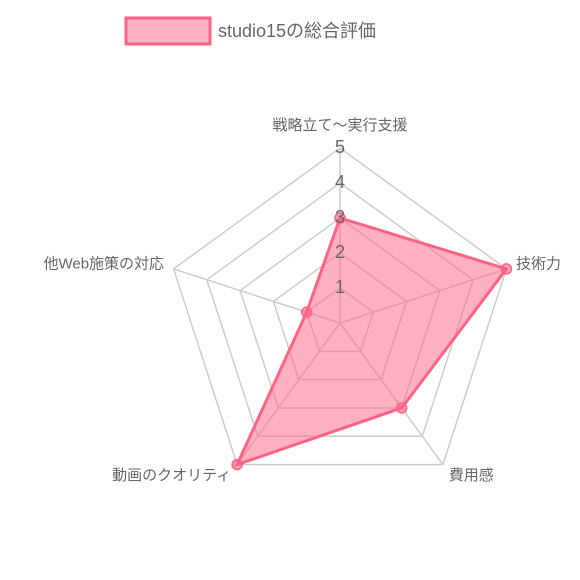 This screenshot has width=580, height=580. Describe the element at coordinates (471, 475) in the screenshot. I see `axis-label: 費用感` at that location.